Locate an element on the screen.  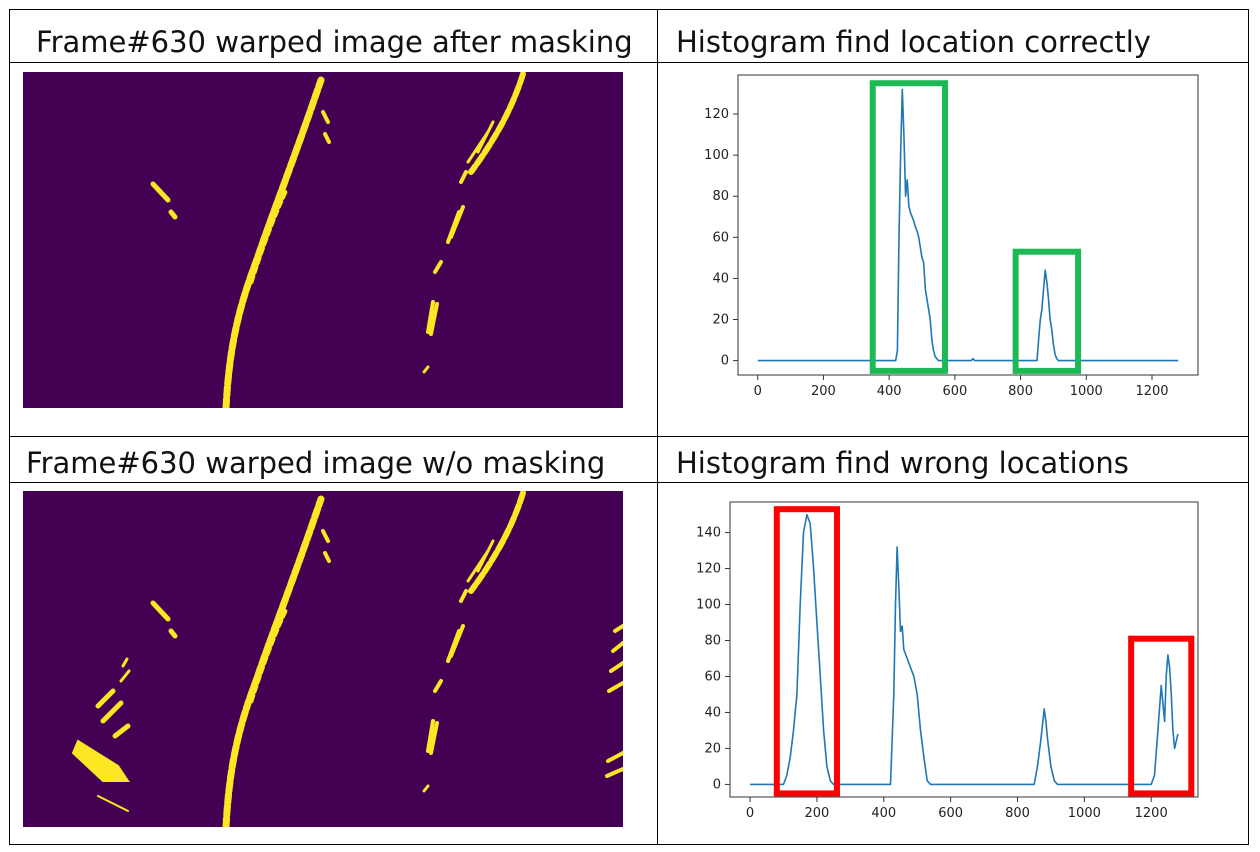
table-column-divider is located at coordinates (657, 427).